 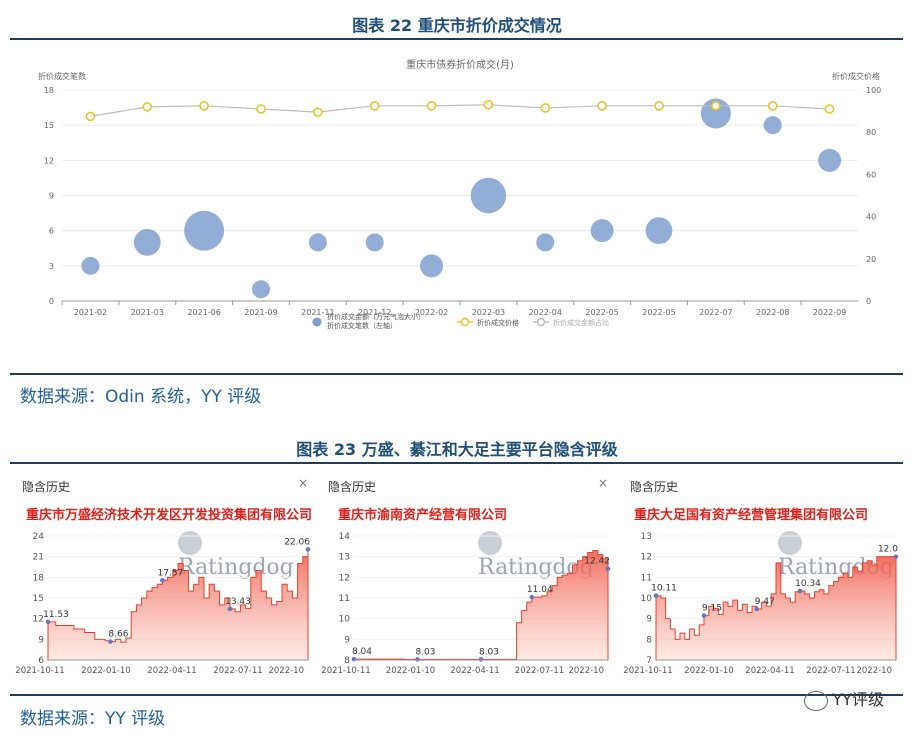 I want to click on rating-data-label: 12.42, so click(x=597, y=562).